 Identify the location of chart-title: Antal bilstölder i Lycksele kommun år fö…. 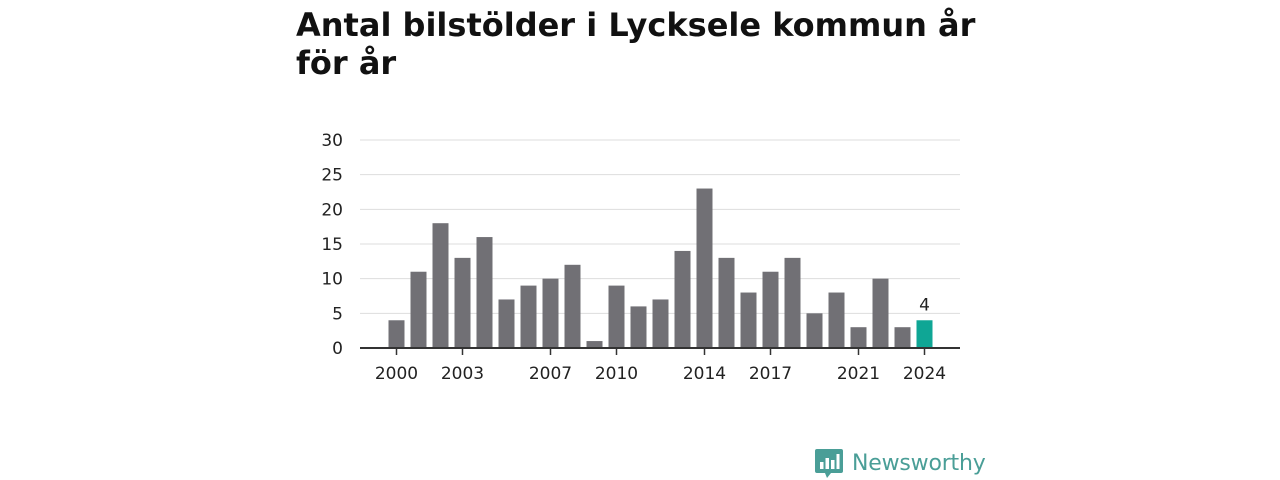
(636, 44).